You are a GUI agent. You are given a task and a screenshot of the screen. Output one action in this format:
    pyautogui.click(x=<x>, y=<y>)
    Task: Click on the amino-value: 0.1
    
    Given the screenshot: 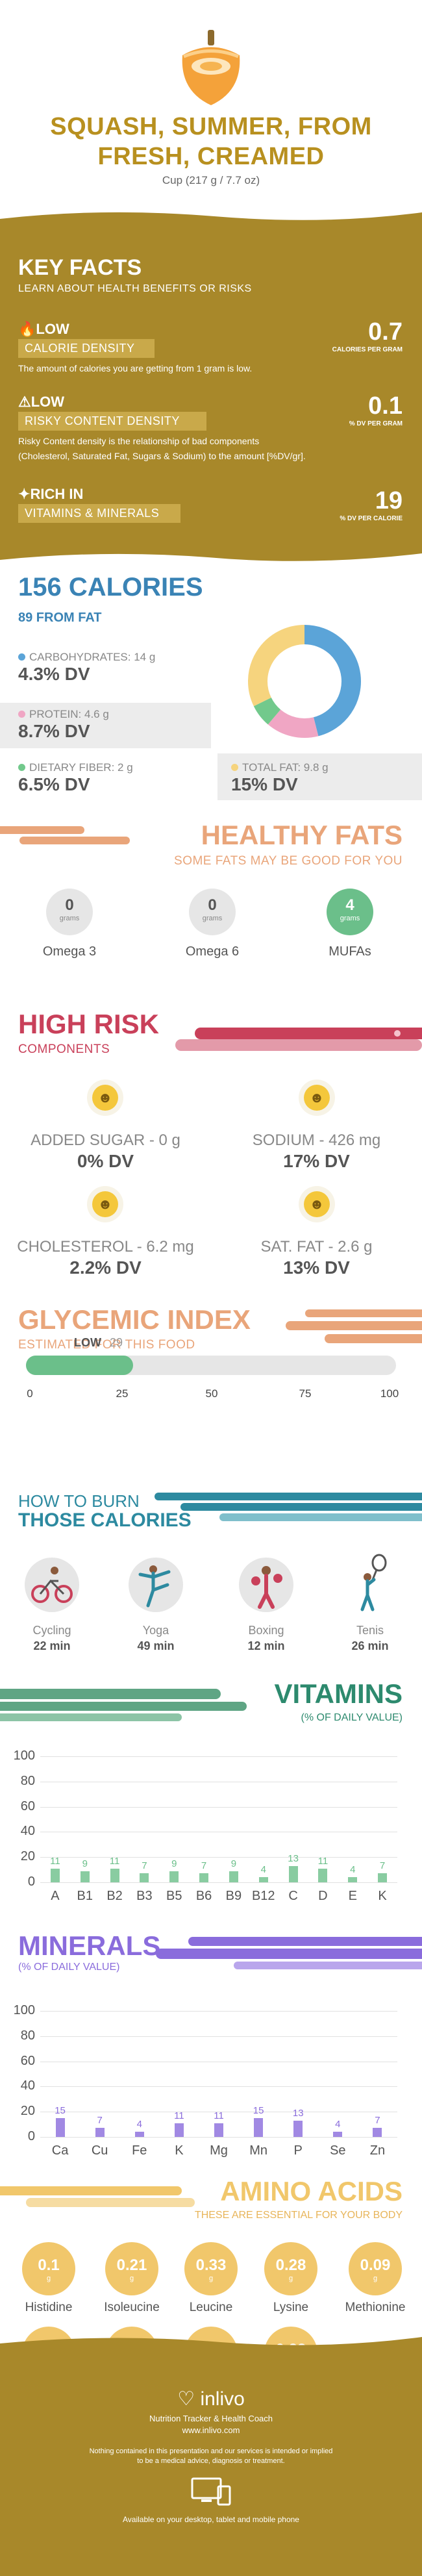 What is the action you would take?
    pyautogui.click(x=49, y=2265)
    